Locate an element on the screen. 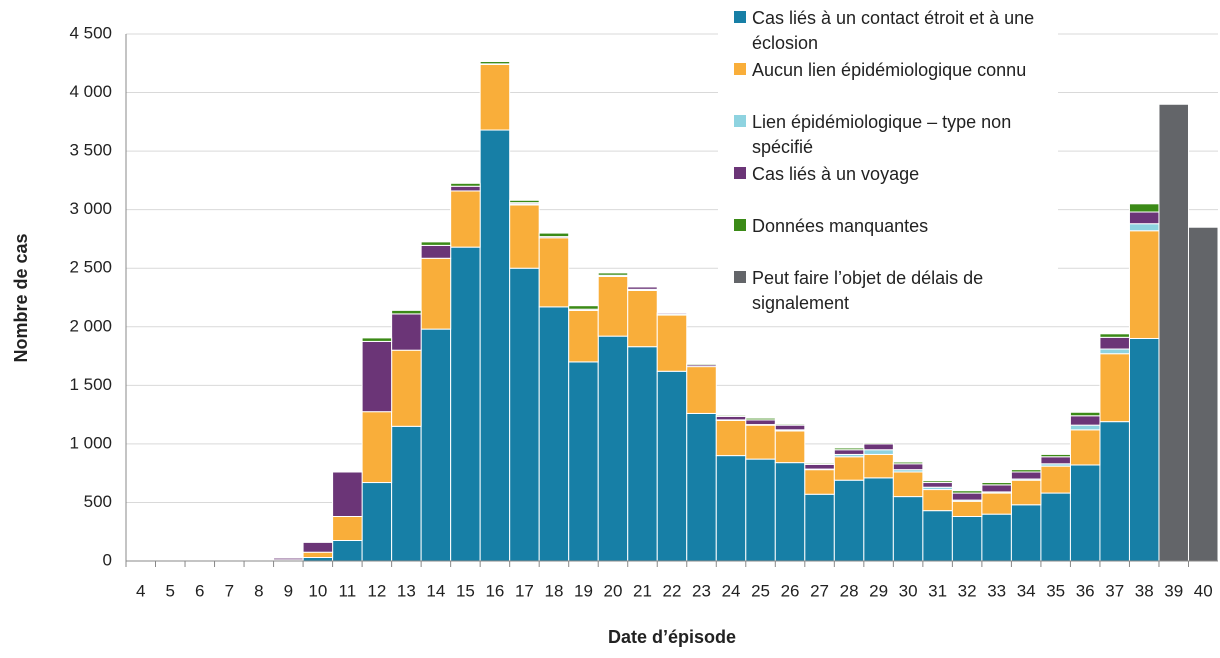  x-tick-label: 11 is located at coordinates (348, 590).